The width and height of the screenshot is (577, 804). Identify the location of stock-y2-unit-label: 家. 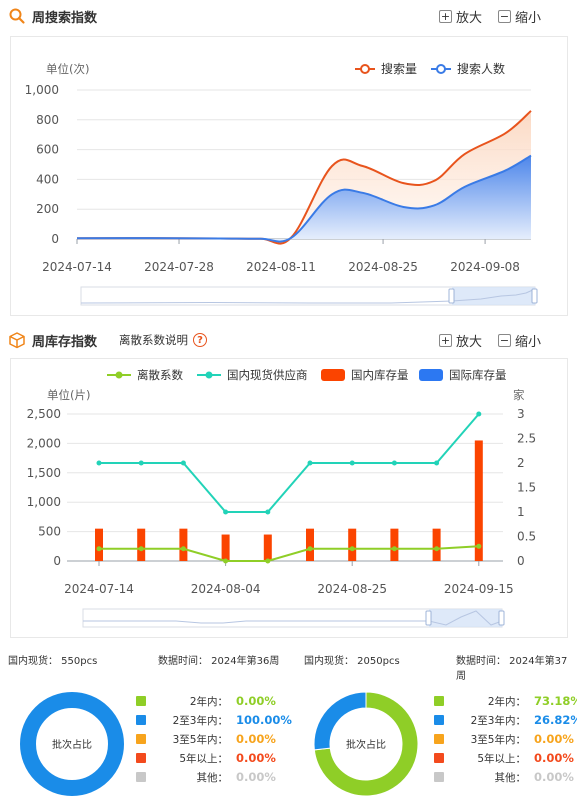
(519, 395).